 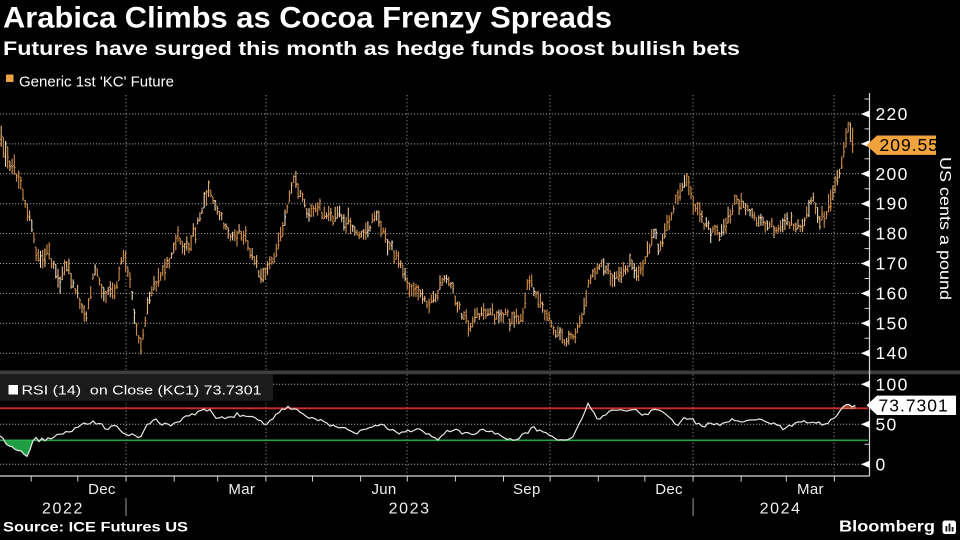 What do you see at coordinates (881, 464) in the screenshot?
I see `svg-text: 0` at bounding box center [881, 464].